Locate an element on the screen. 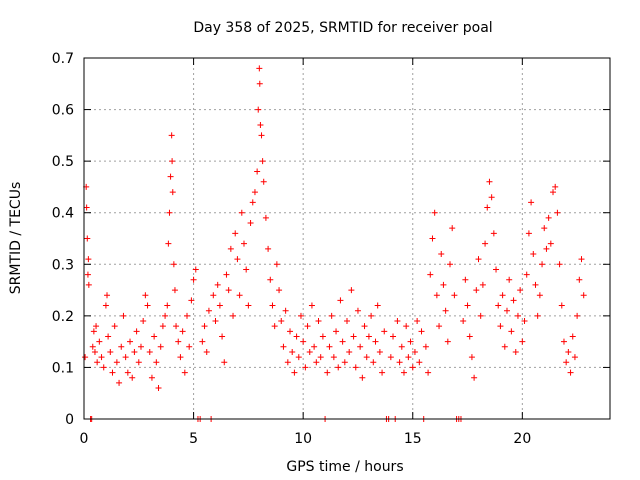 This screenshot has width=640, height=480. x-tick-label: 20 is located at coordinates (522, 439).